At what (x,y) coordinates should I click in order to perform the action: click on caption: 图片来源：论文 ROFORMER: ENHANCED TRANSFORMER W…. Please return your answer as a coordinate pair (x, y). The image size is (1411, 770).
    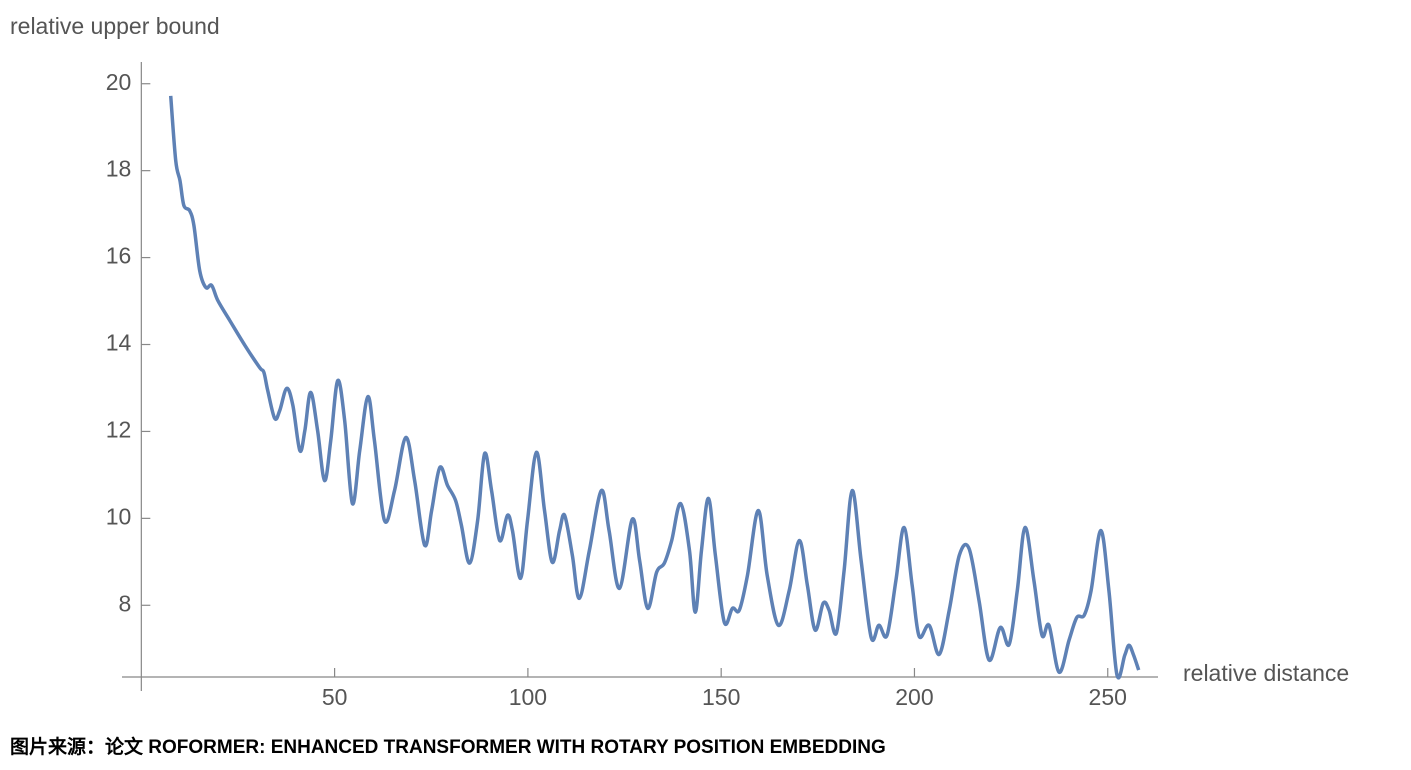
    Looking at the image, I should click on (448, 746).